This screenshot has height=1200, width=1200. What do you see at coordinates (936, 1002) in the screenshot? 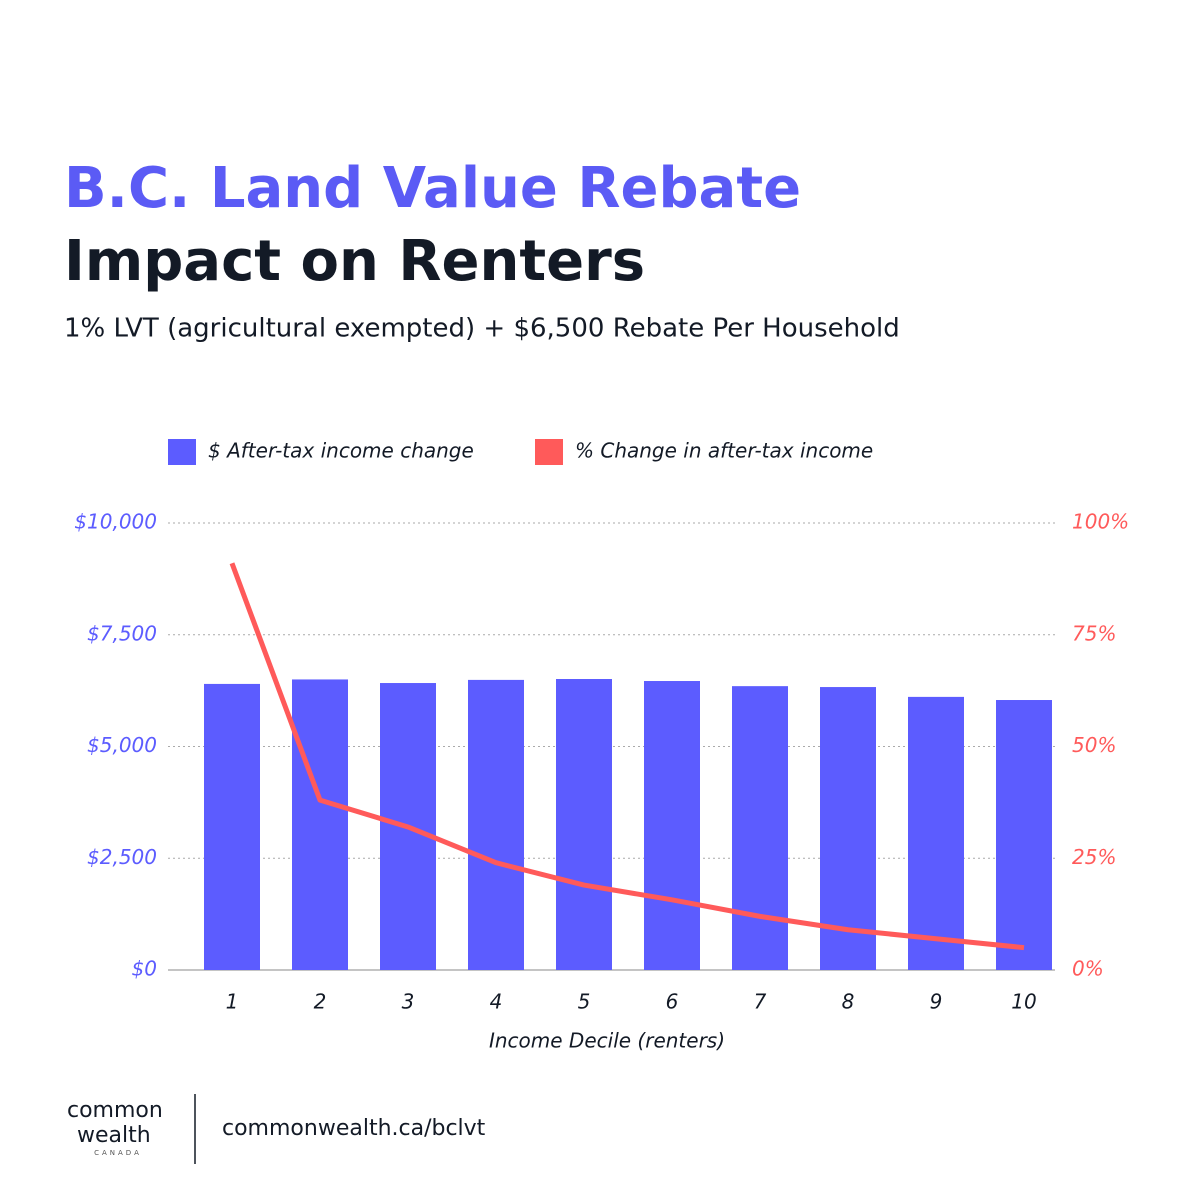
I see `x-tick-label: 9` at bounding box center [936, 1002].